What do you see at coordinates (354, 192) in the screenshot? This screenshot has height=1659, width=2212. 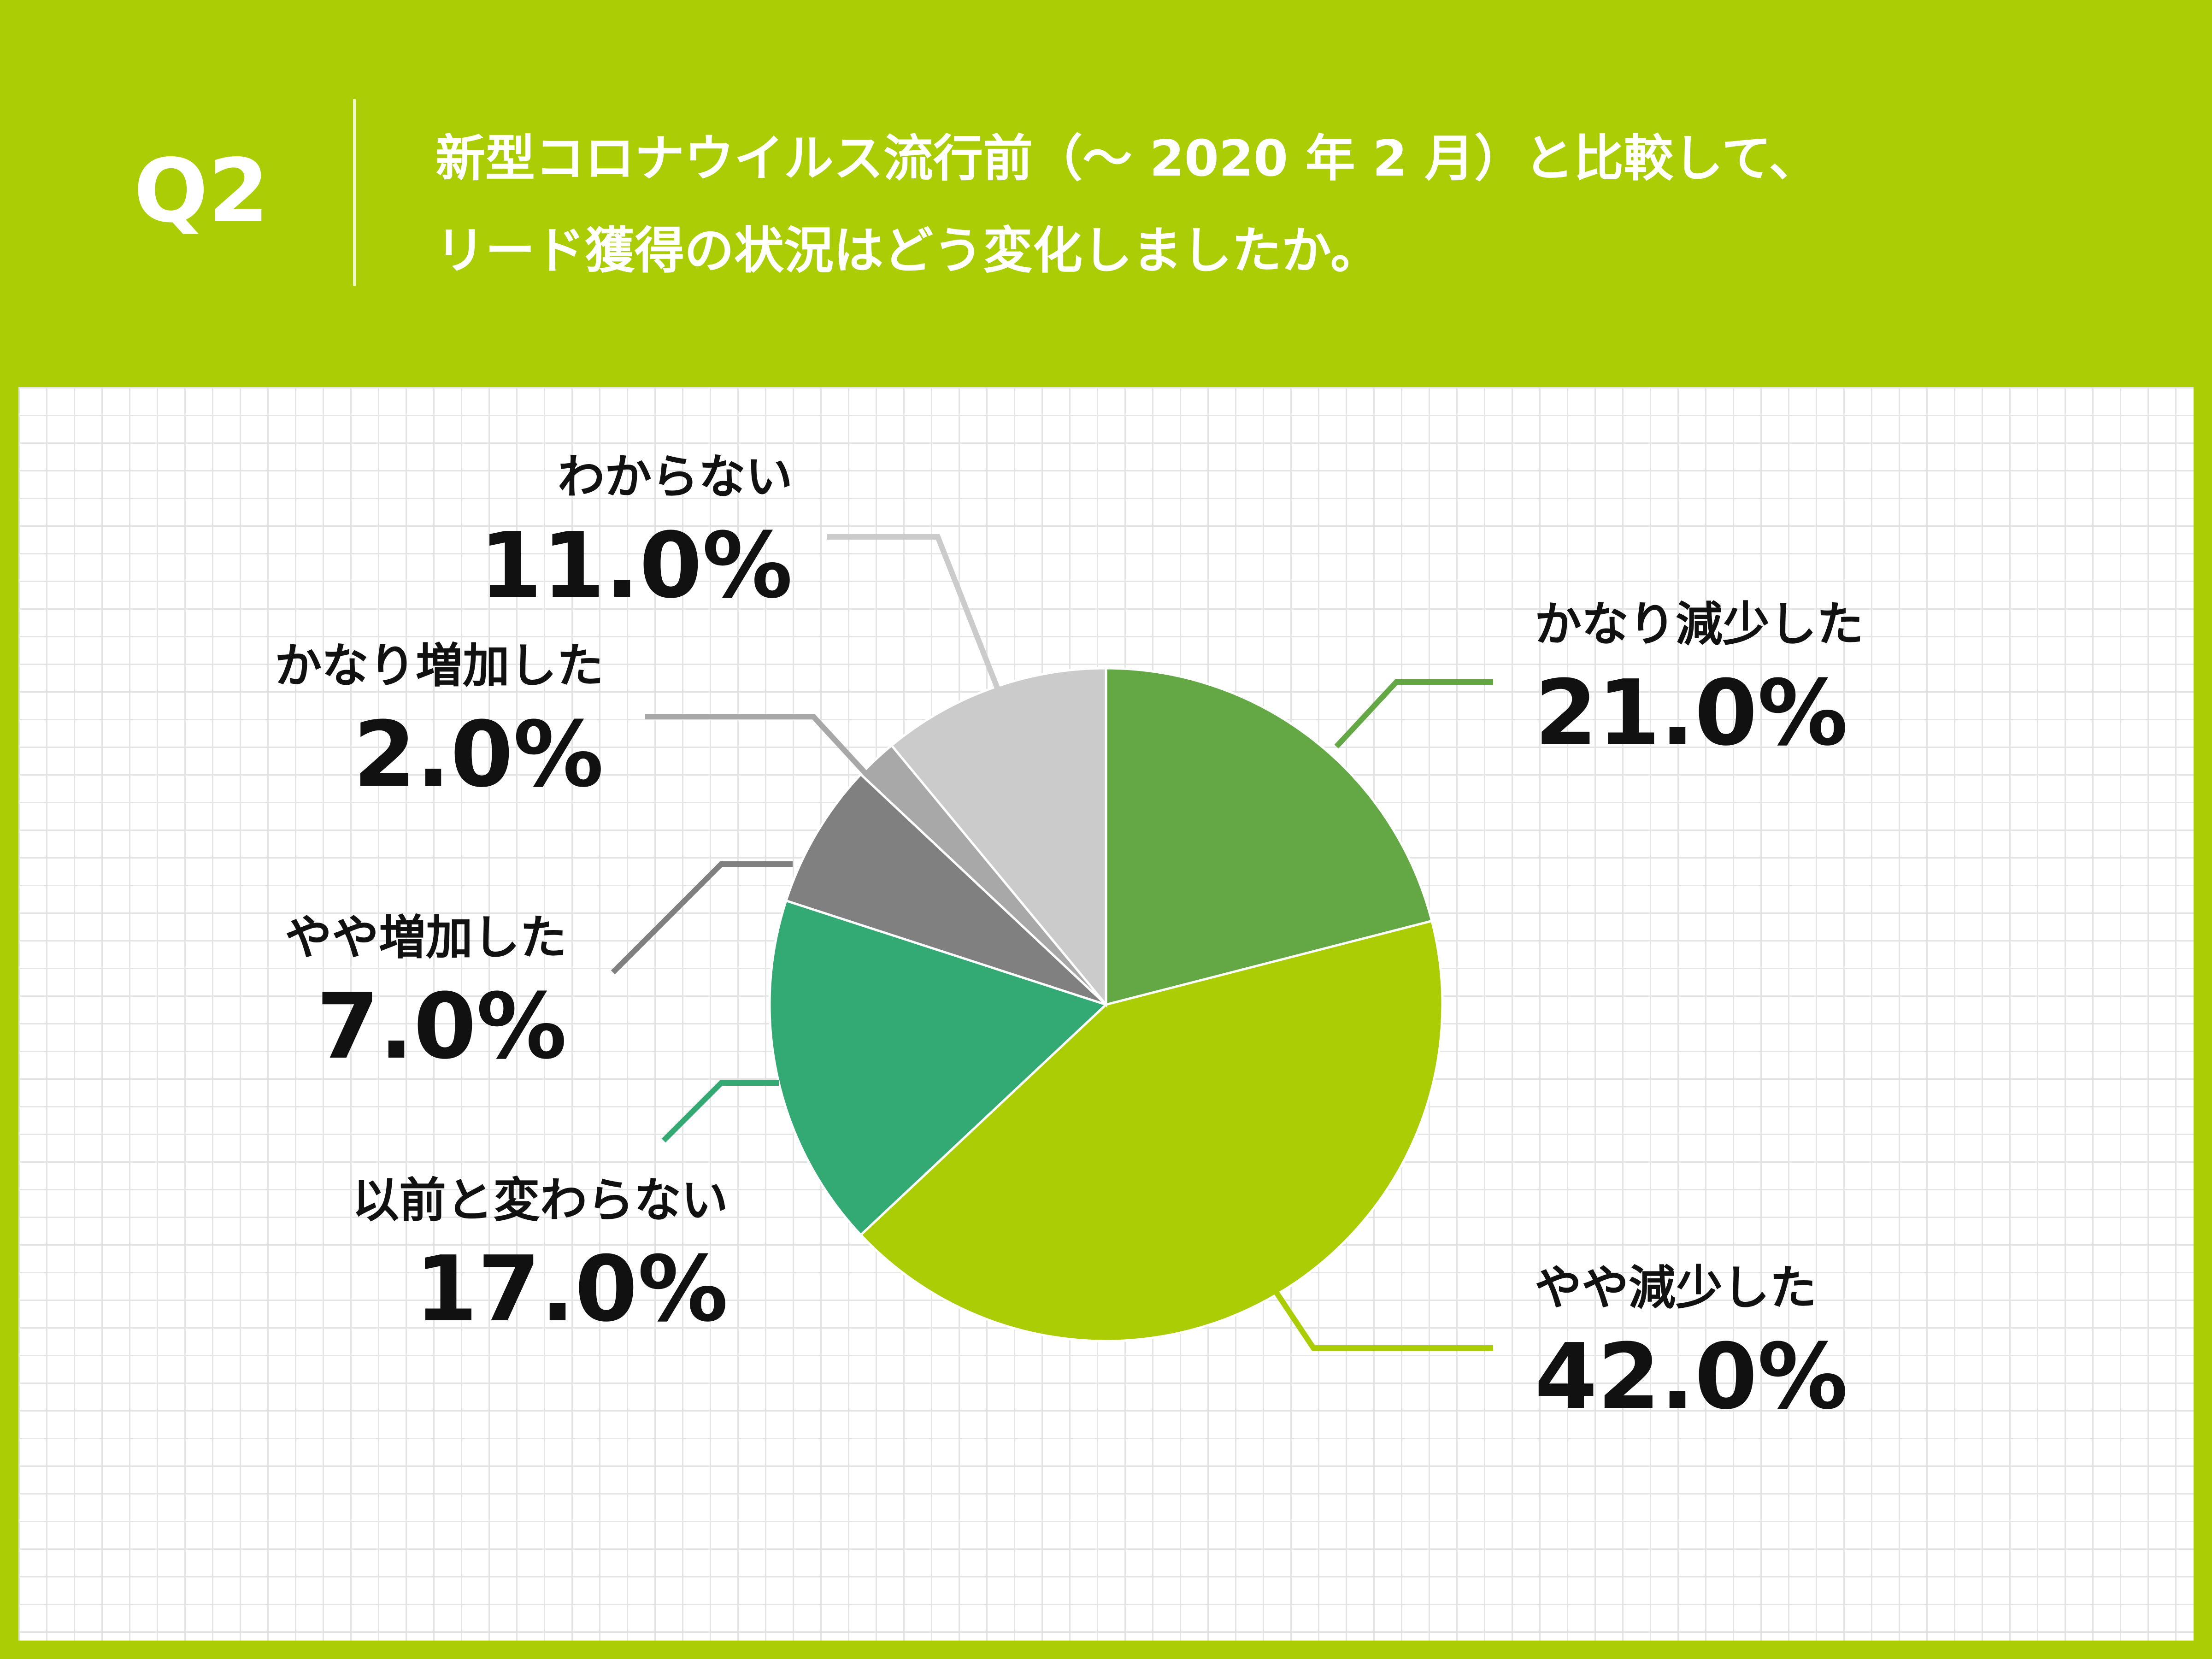 I see `header-divider` at bounding box center [354, 192].